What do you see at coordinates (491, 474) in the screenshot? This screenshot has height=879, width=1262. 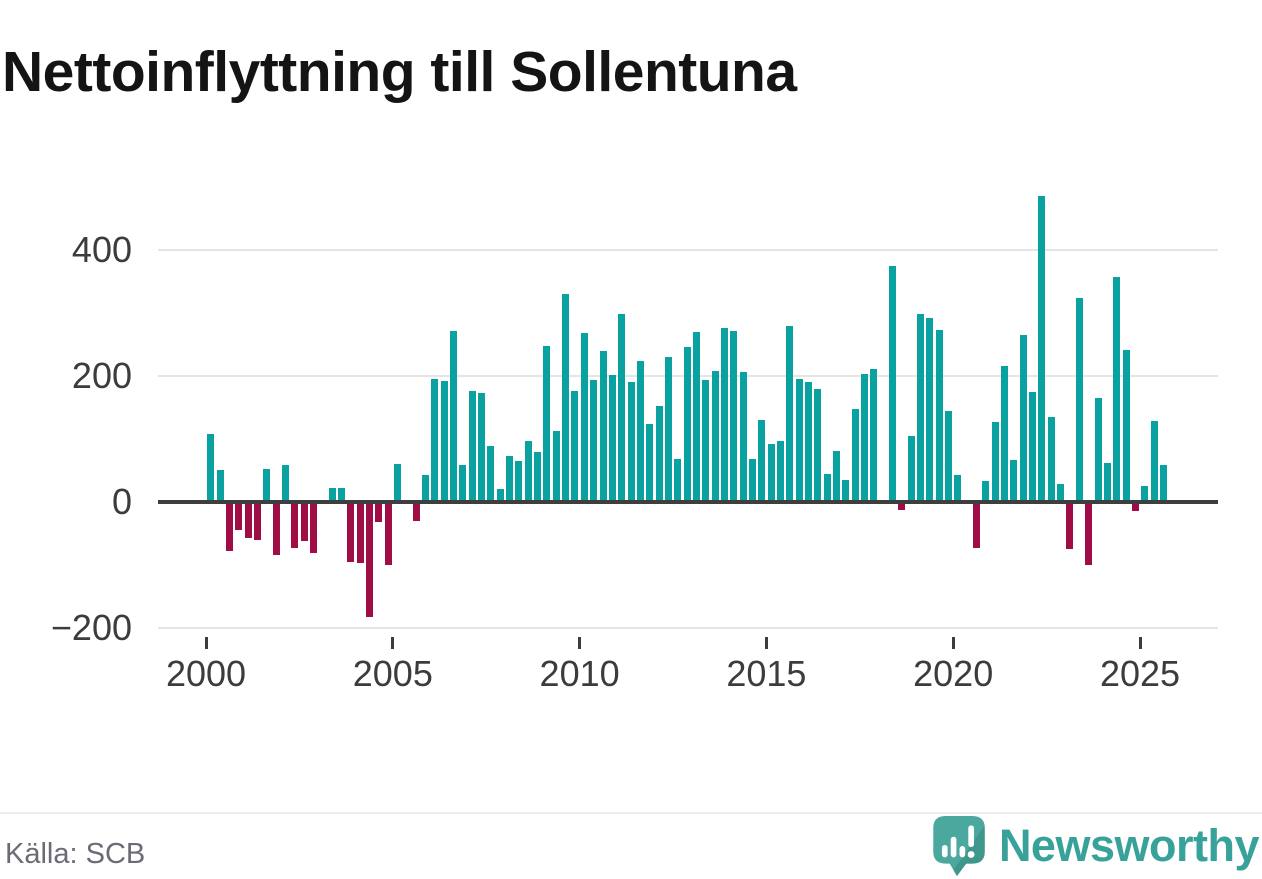 I see `bar-2007Q3` at bounding box center [491, 474].